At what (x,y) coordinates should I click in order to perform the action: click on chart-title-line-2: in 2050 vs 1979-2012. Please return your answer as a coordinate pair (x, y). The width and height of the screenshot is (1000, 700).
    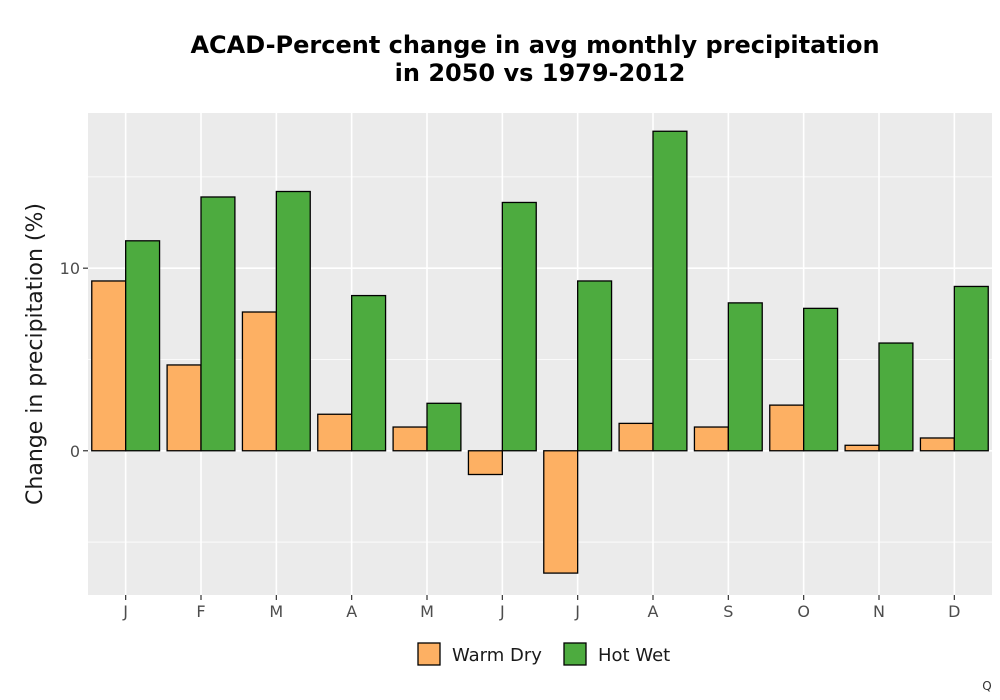
    Looking at the image, I should click on (540, 73).